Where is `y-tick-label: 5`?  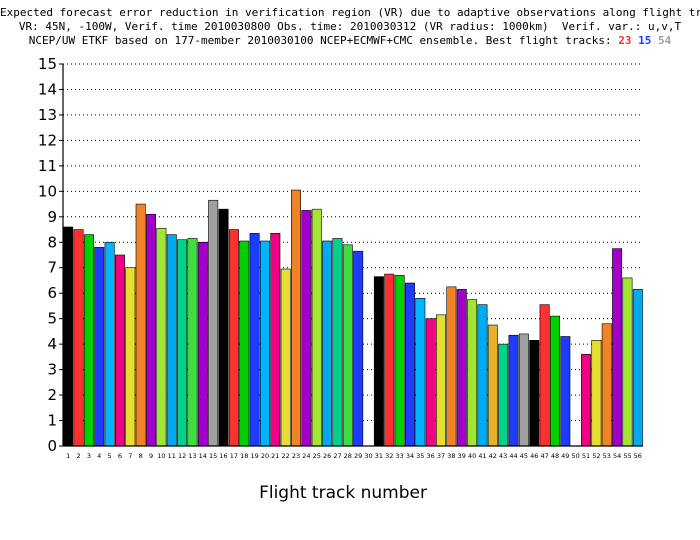 y-tick-label: 5 is located at coordinates (52, 319).